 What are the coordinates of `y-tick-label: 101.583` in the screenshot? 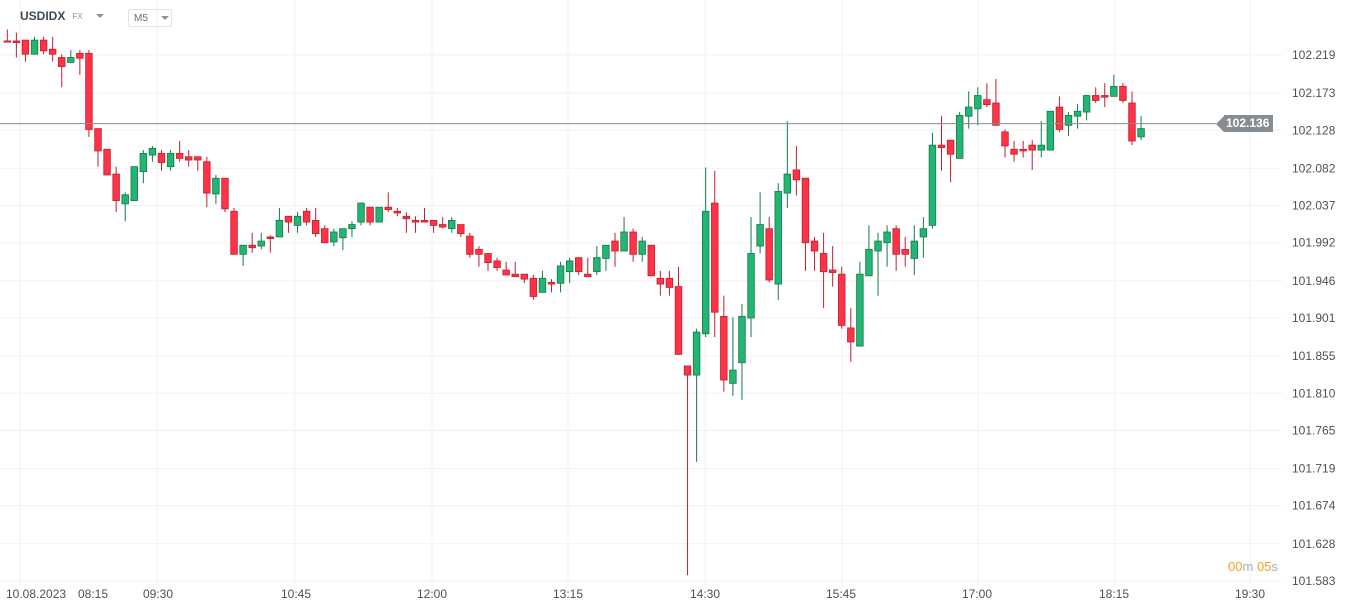 It's located at (1314, 581).